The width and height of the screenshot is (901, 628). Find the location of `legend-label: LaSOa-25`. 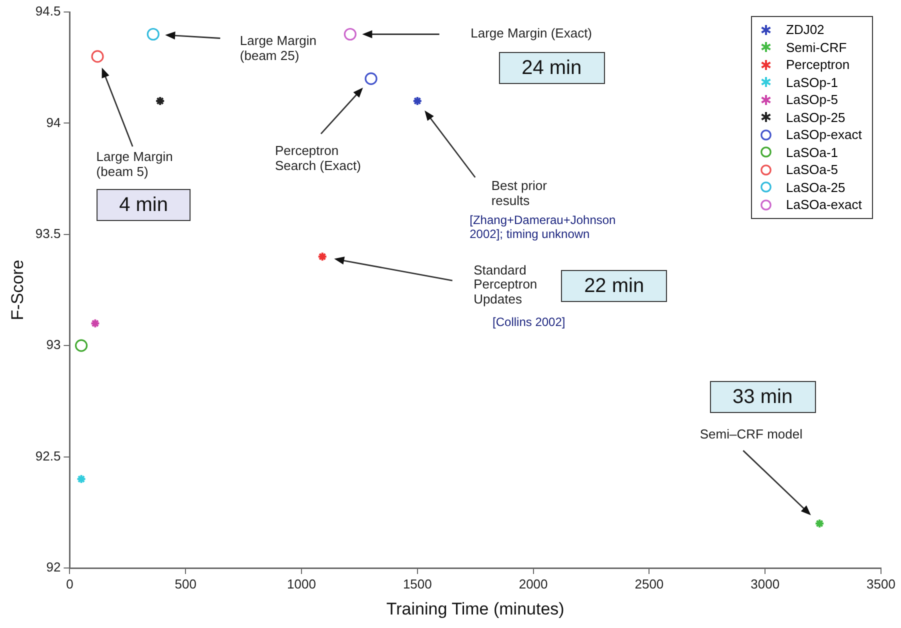

legend-label: LaSOa-25 is located at coordinates (816, 187).